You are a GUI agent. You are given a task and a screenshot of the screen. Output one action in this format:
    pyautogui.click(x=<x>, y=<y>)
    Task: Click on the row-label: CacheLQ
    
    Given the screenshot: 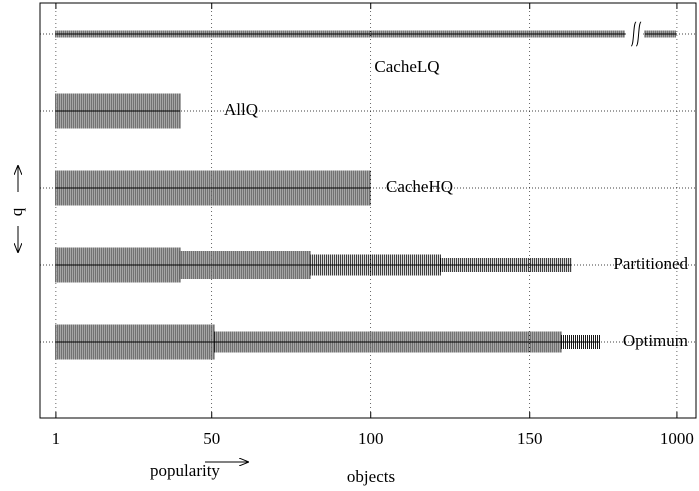 What is the action you would take?
    pyautogui.click(x=406, y=66)
    